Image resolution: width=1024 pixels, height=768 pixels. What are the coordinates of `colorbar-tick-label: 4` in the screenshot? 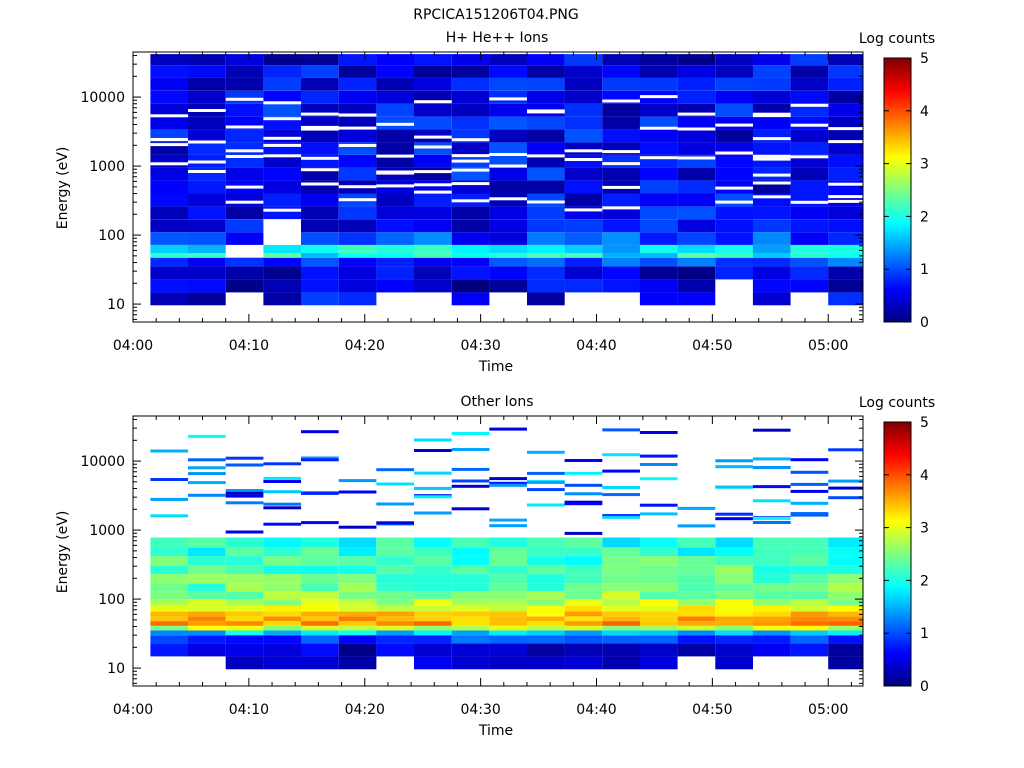 It's located at (924, 476).